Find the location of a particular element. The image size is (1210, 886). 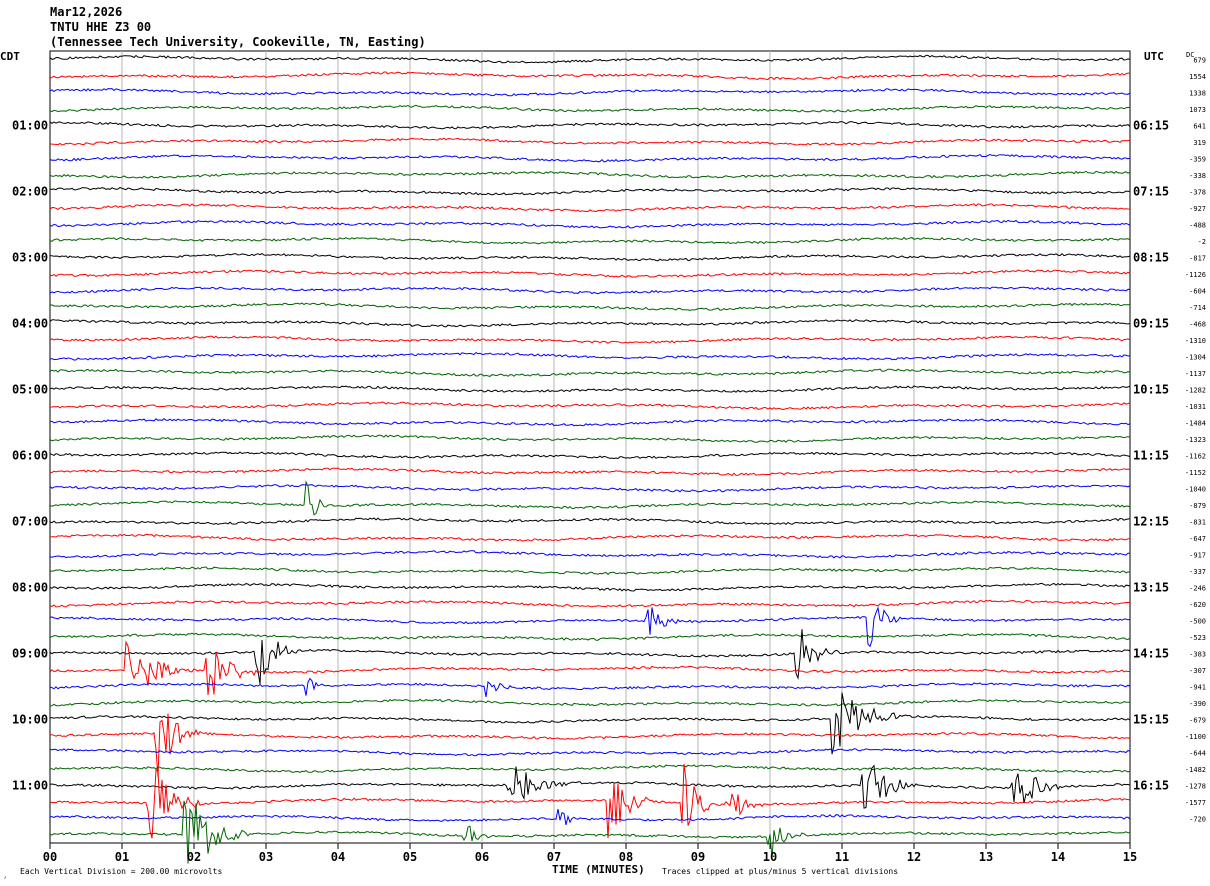

x-tick-label: 00 is located at coordinates (50, 857).